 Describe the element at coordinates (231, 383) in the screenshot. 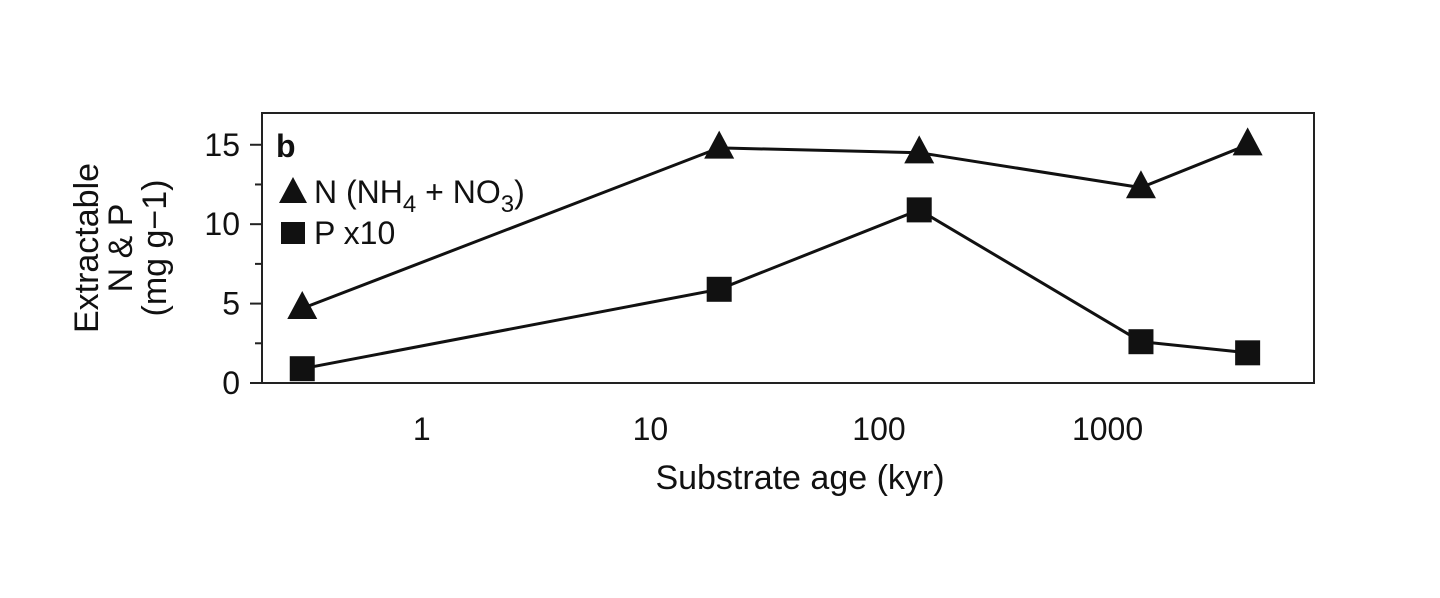

I see `y-tick-label: 0` at that location.